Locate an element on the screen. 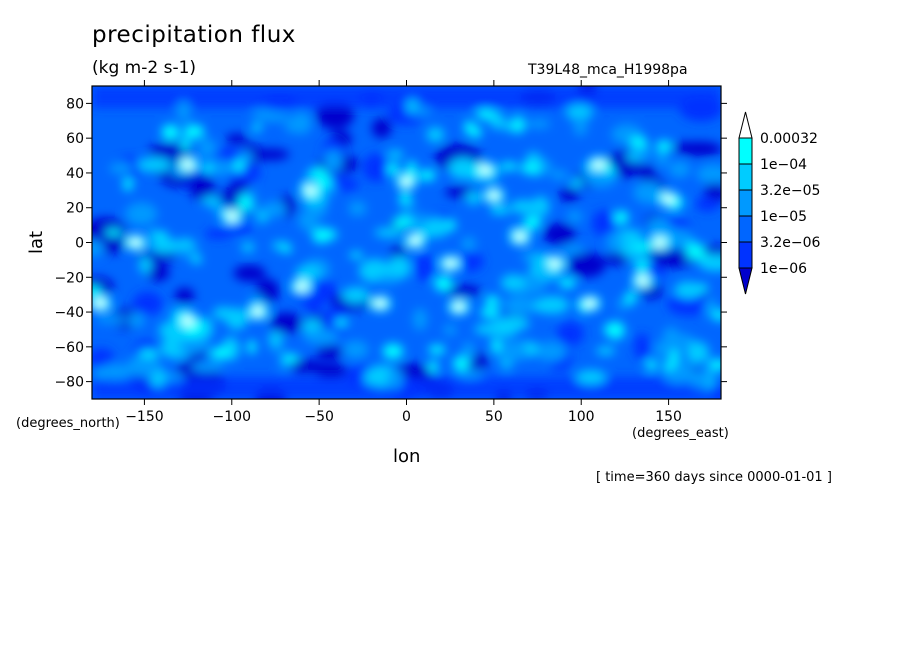 This screenshot has width=904, height=654. colorbar-top-arrow is located at coordinates (745, 125).